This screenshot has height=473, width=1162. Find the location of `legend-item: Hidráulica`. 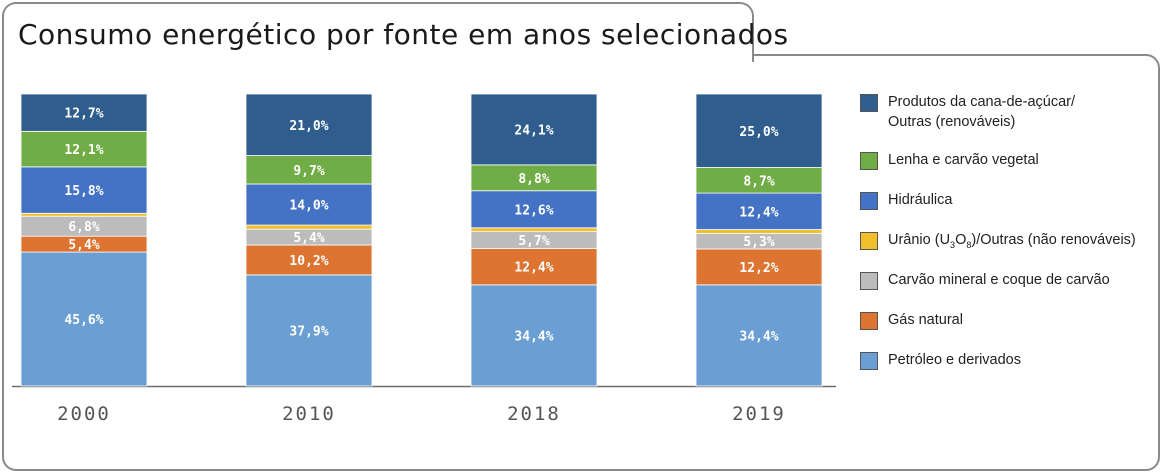

legend-item: Hidráulica is located at coordinates (906, 200).